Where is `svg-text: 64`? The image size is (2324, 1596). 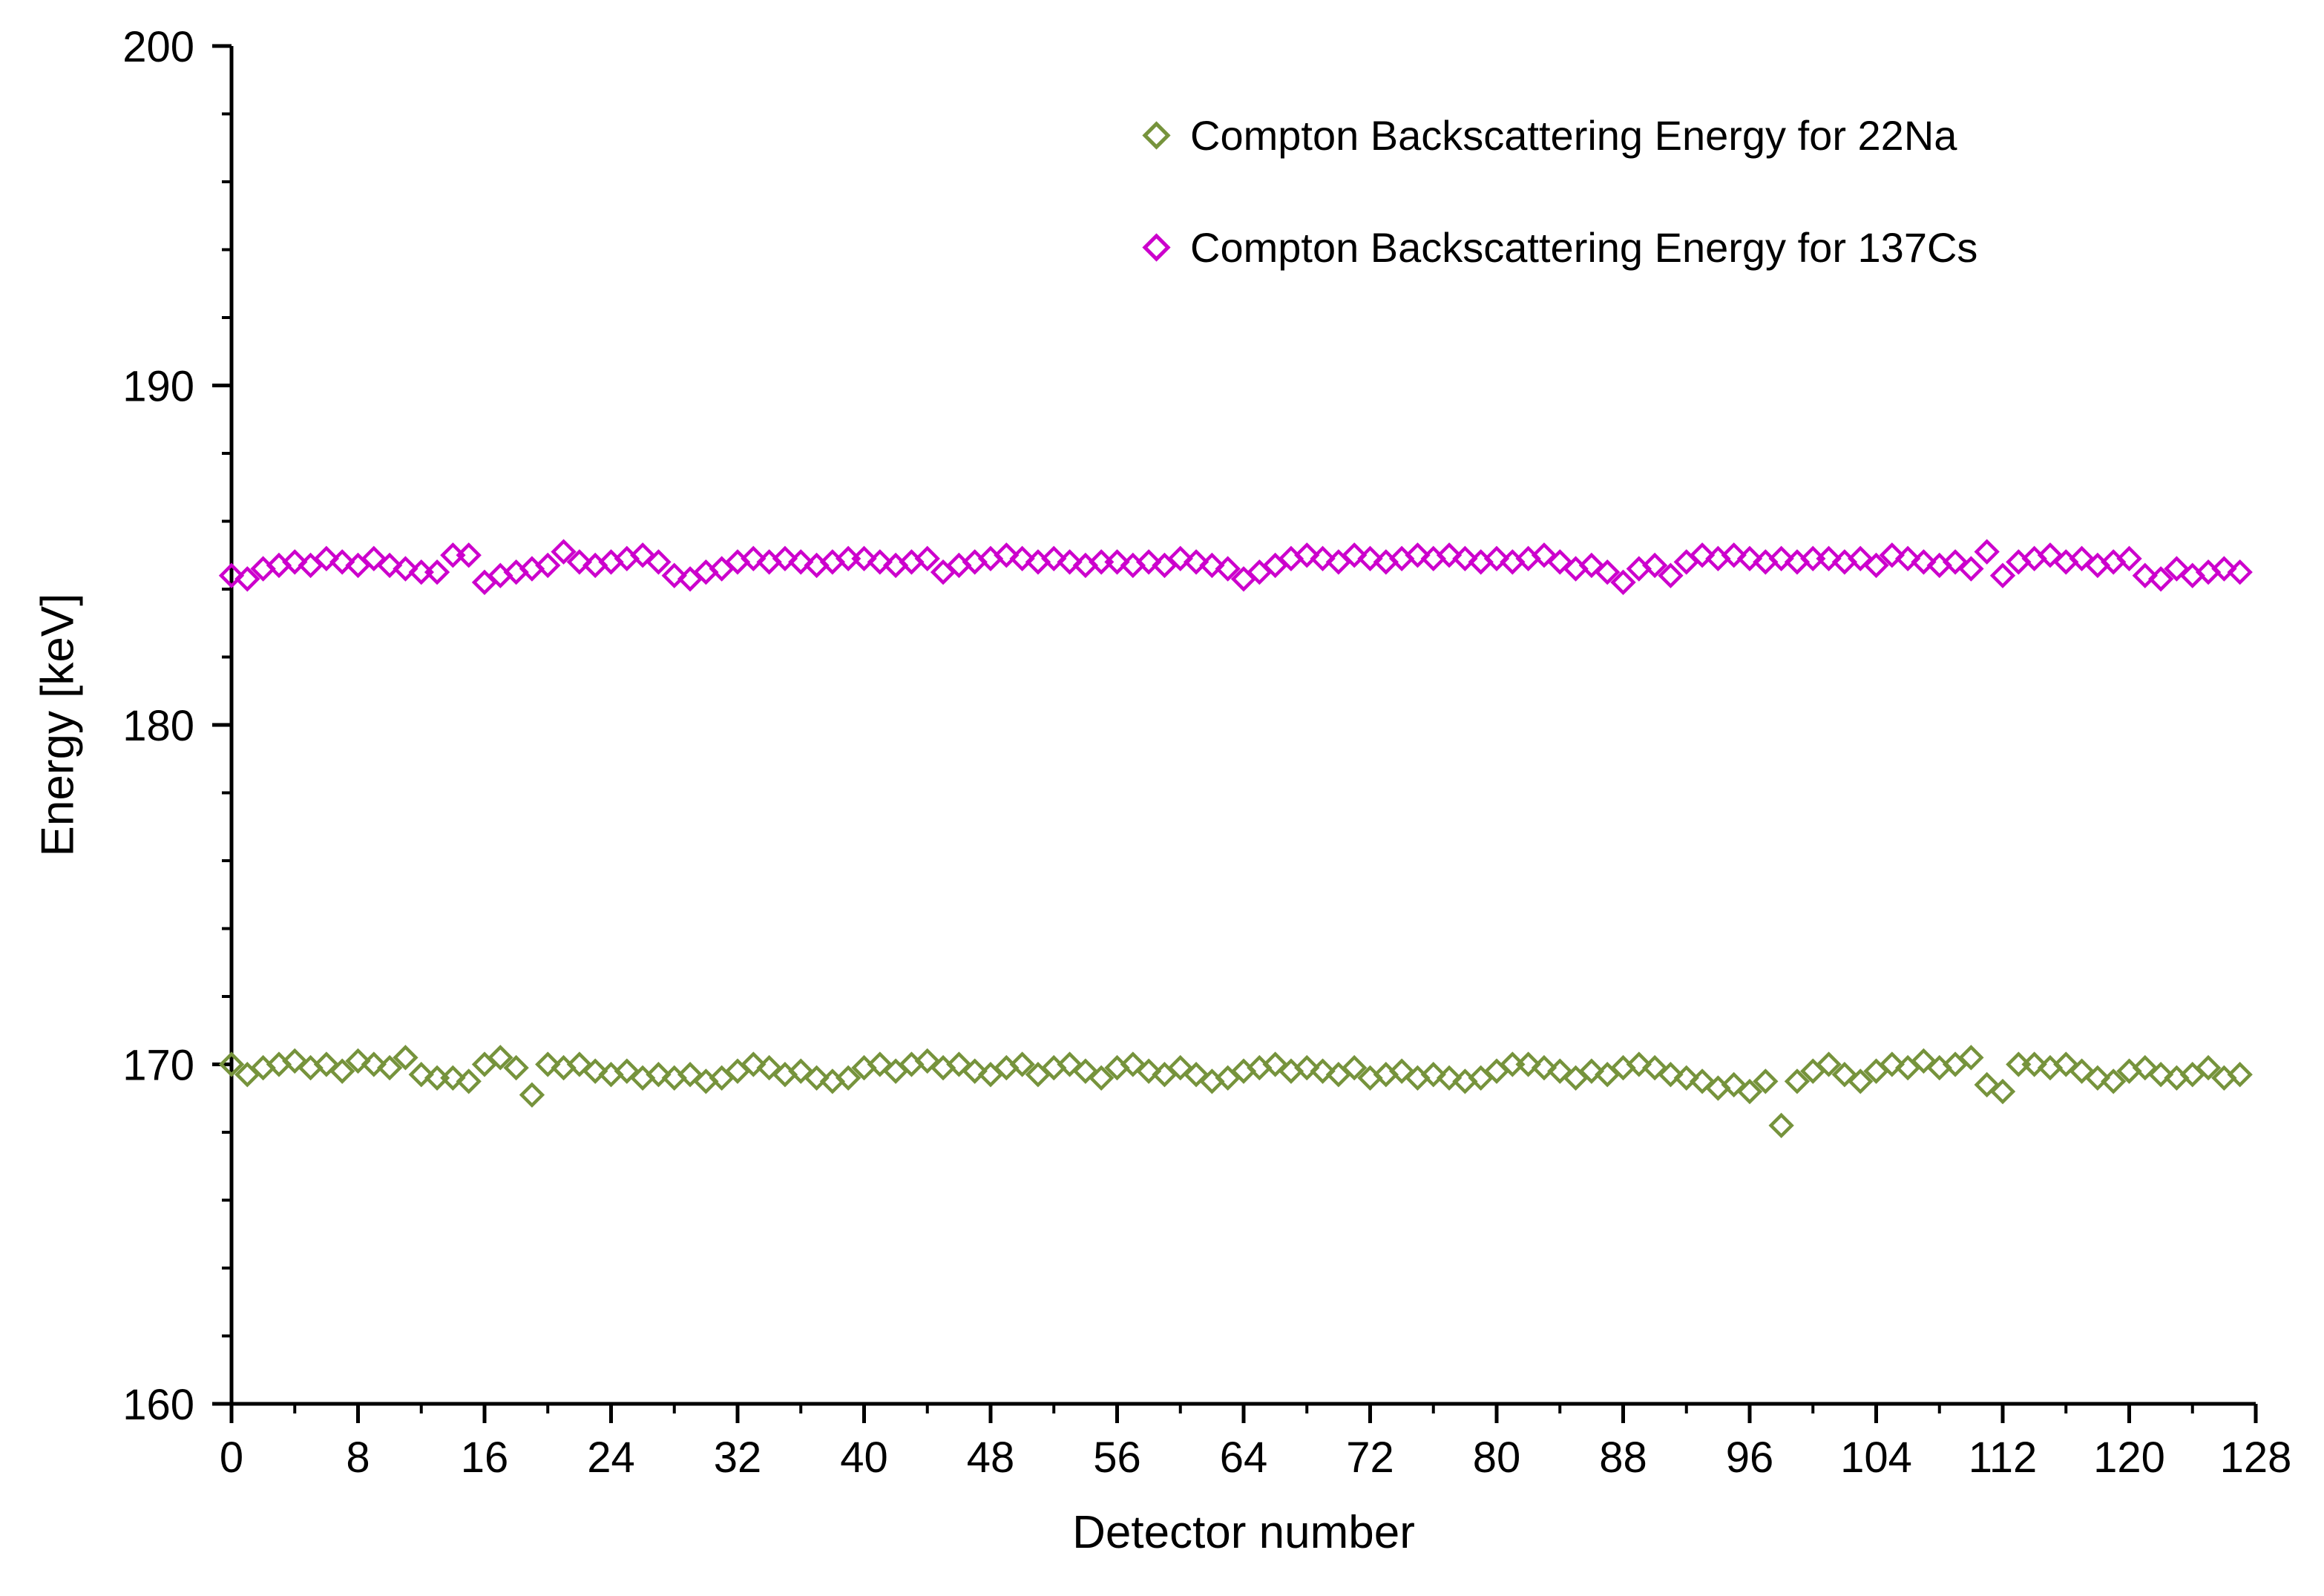 svg-text: 64 is located at coordinates (1244, 1458).